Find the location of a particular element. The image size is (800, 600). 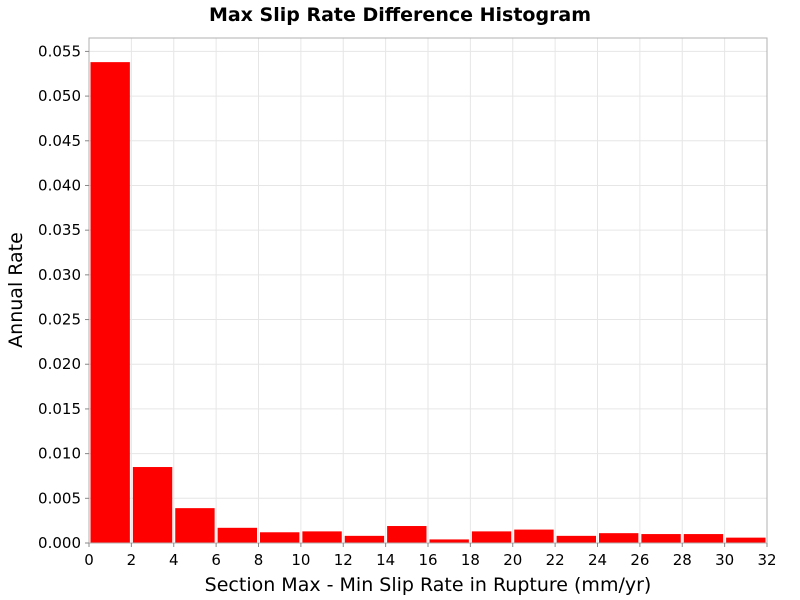

y-tick-label: 0.055 is located at coordinates (59, 51).